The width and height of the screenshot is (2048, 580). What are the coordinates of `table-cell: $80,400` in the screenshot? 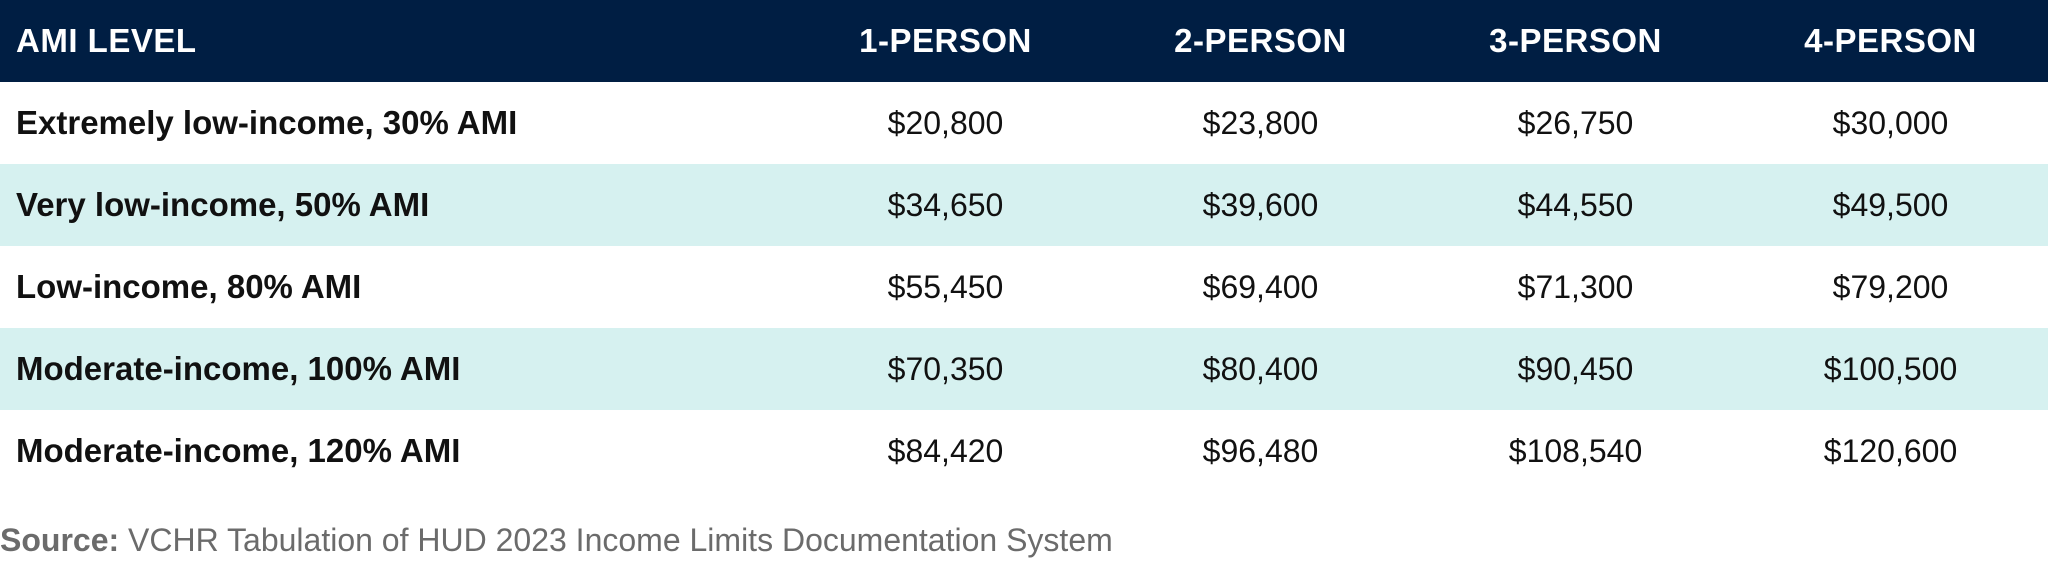 It's located at (1260, 368).